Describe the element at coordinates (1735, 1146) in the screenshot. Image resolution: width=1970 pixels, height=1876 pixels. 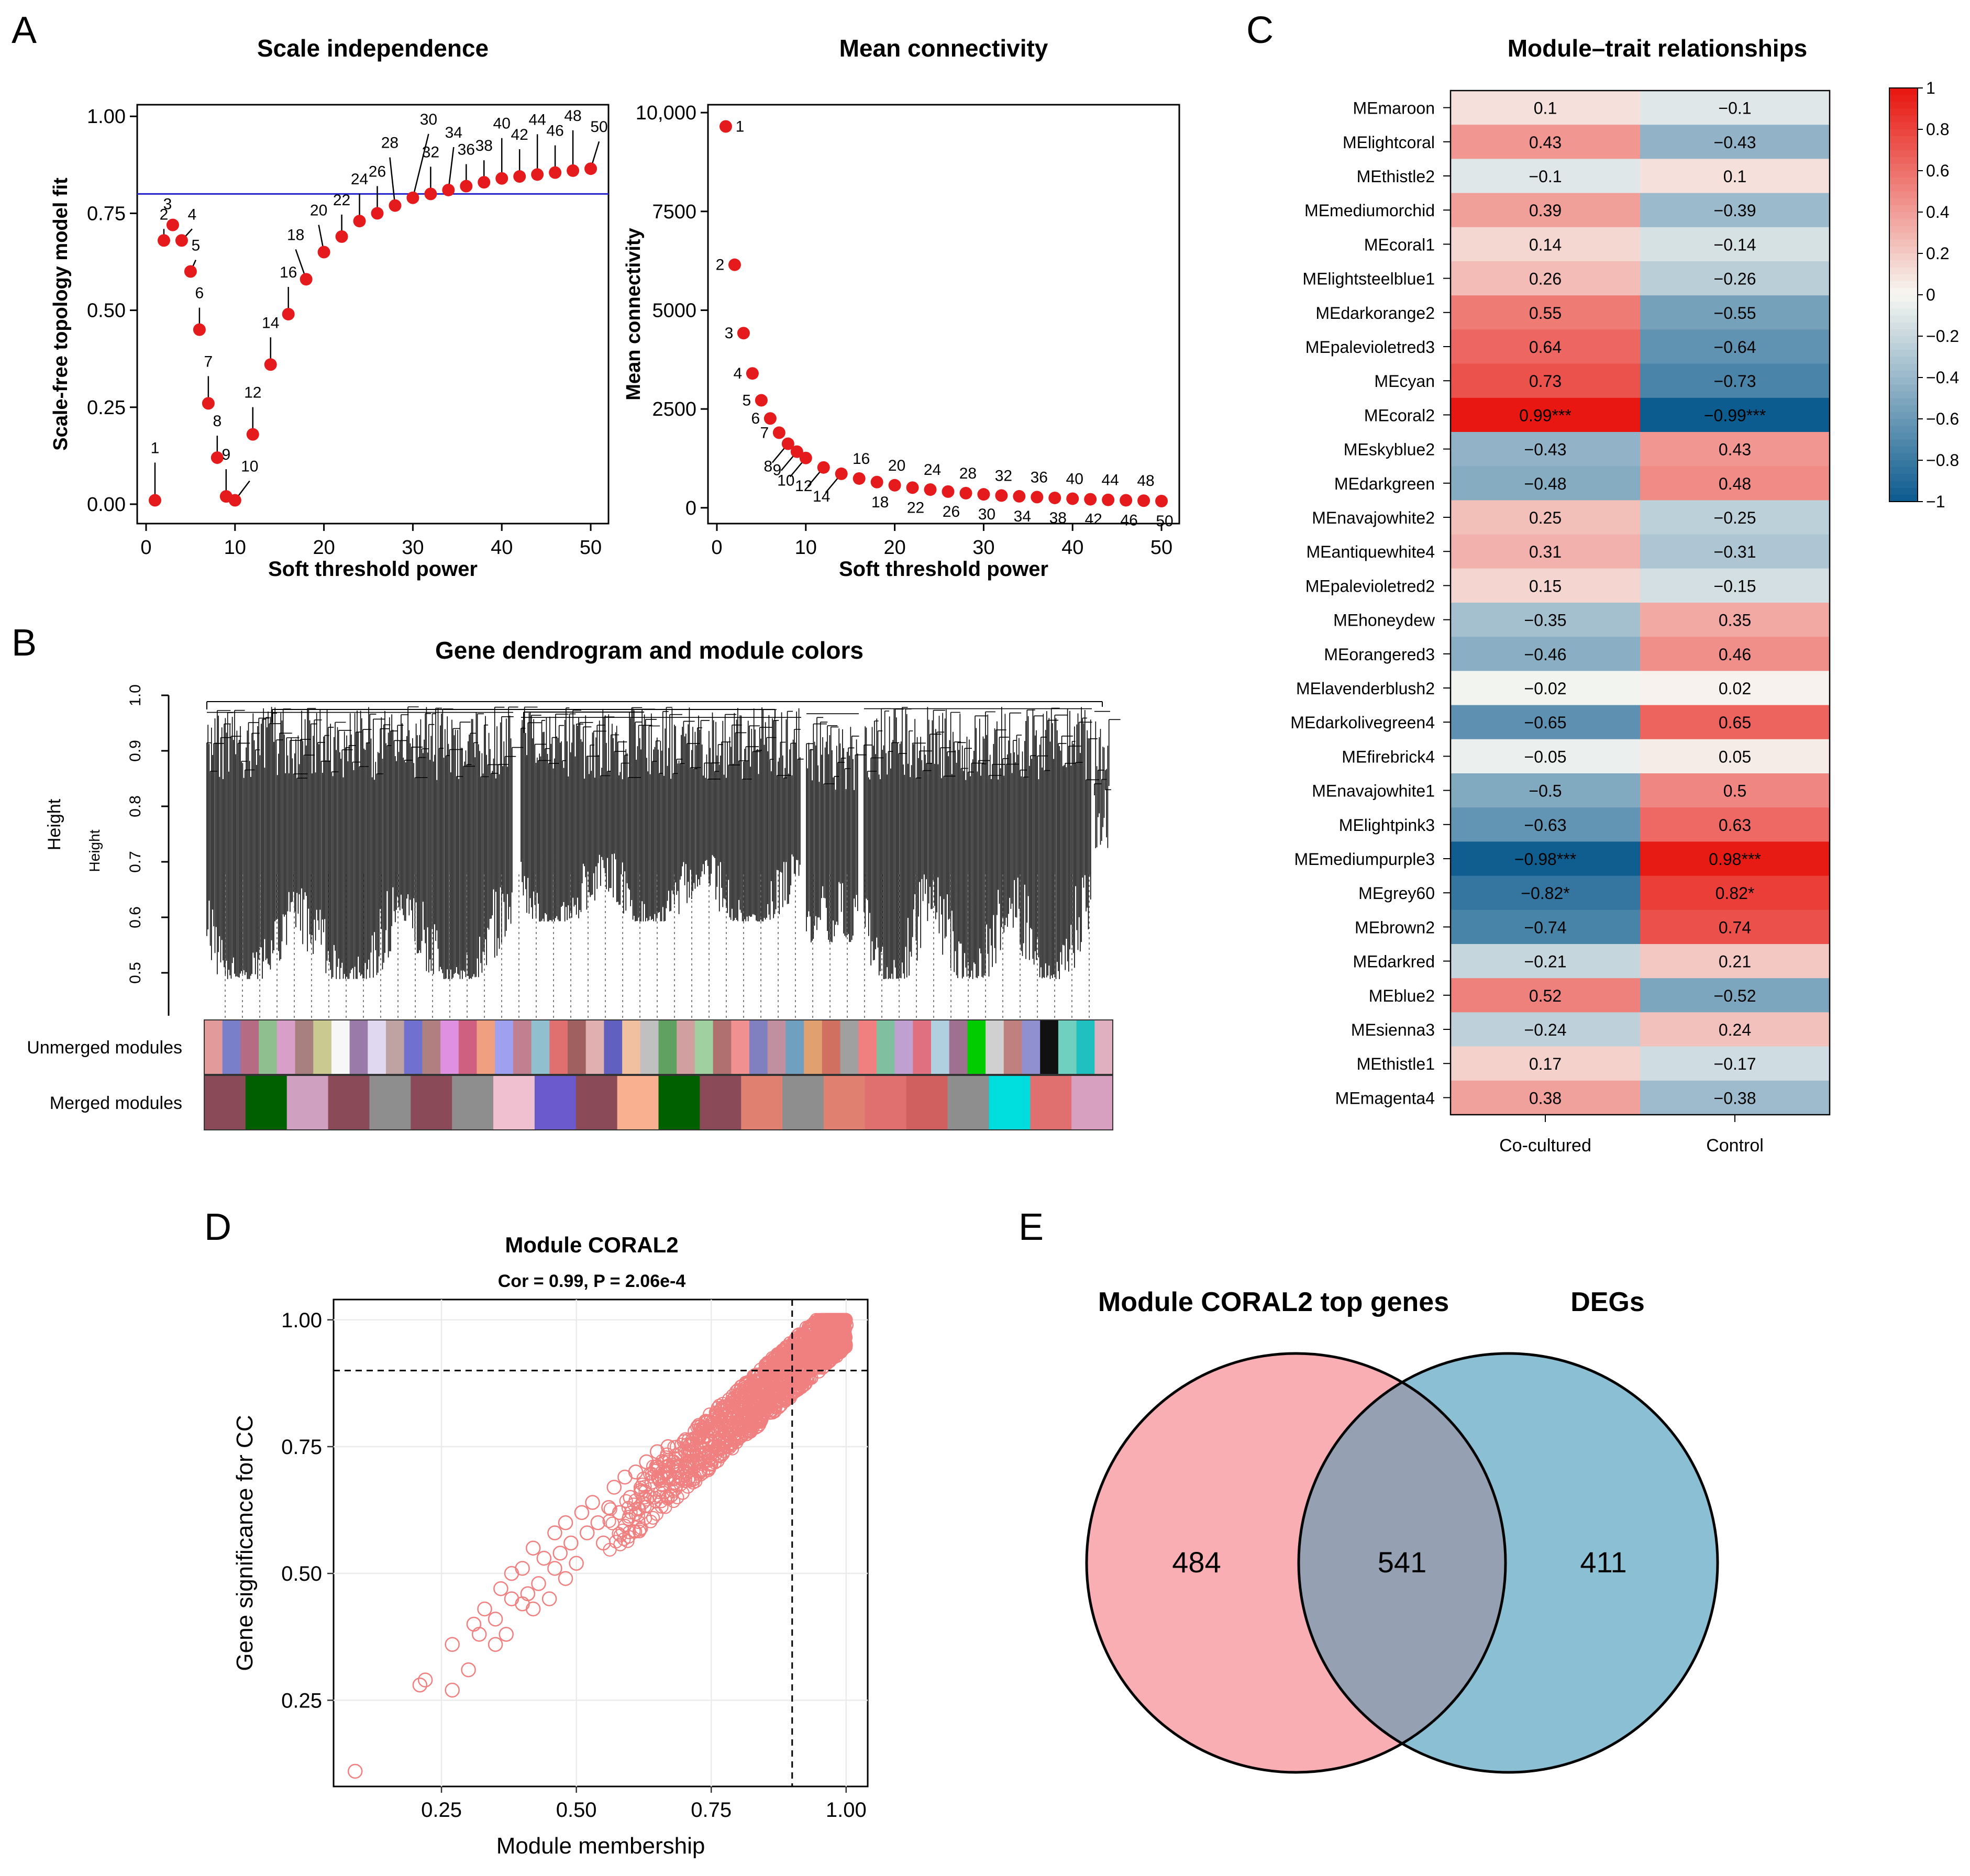
I see `heatmap-col-label: Control` at that location.